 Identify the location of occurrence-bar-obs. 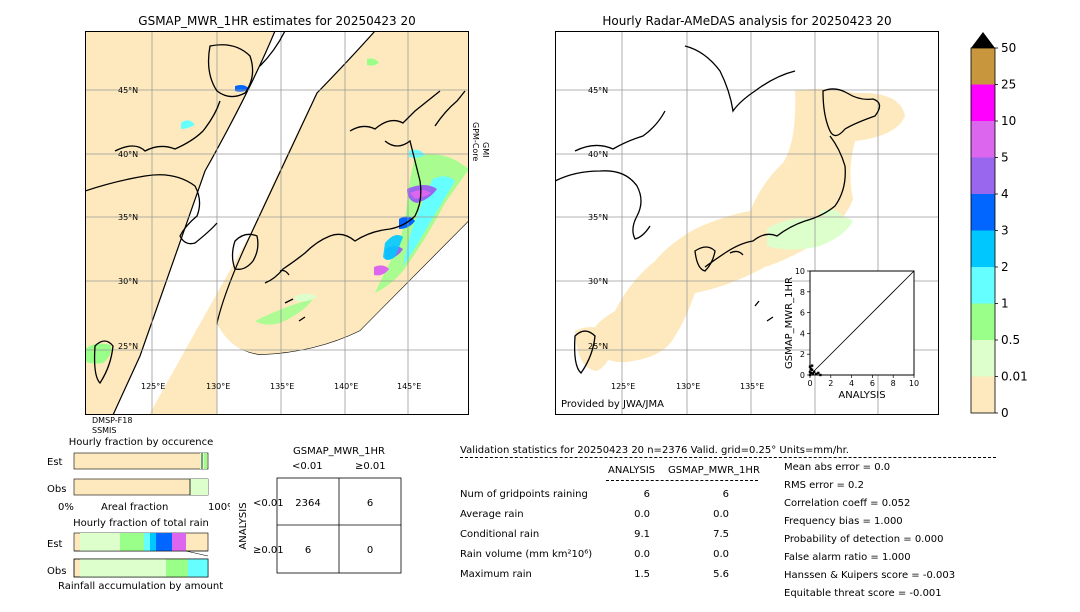
(141, 487).